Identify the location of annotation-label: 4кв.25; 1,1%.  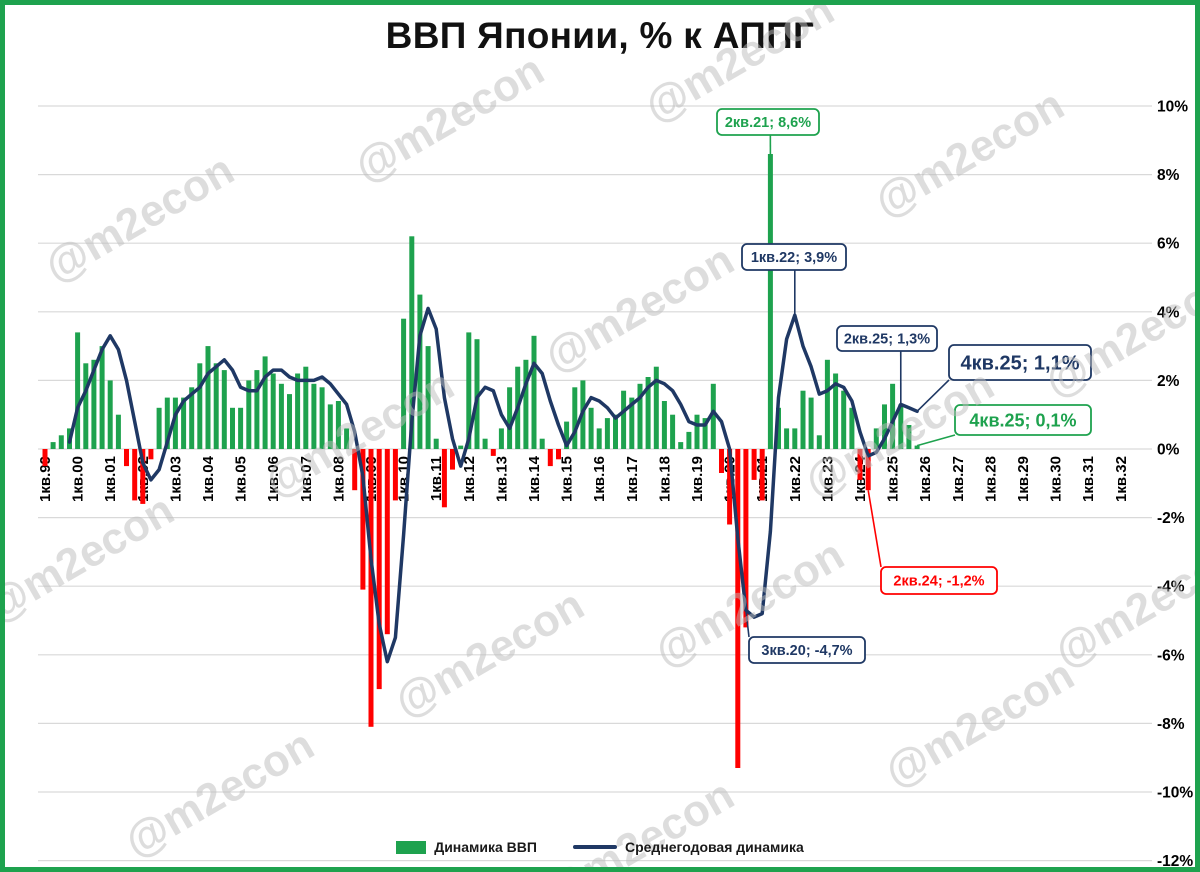
(1019, 364).